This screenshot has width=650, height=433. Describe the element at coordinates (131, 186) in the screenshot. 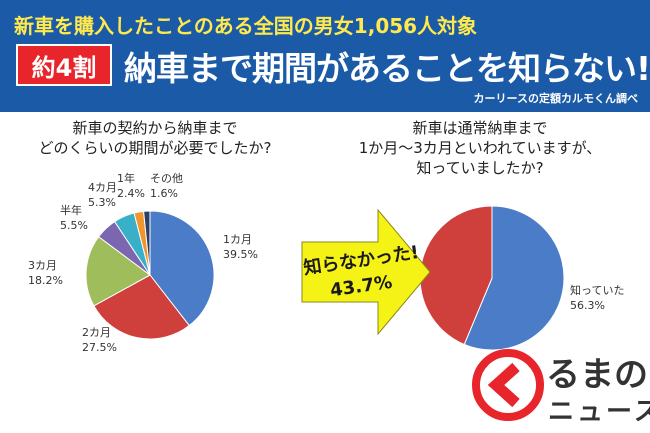

I see `label-1year: 1年 2.4%` at that location.